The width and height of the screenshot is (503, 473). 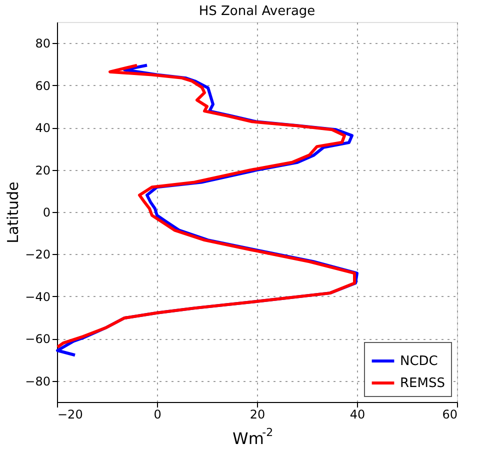 I want to click on y-tick-label: 40, so click(x=42, y=128).